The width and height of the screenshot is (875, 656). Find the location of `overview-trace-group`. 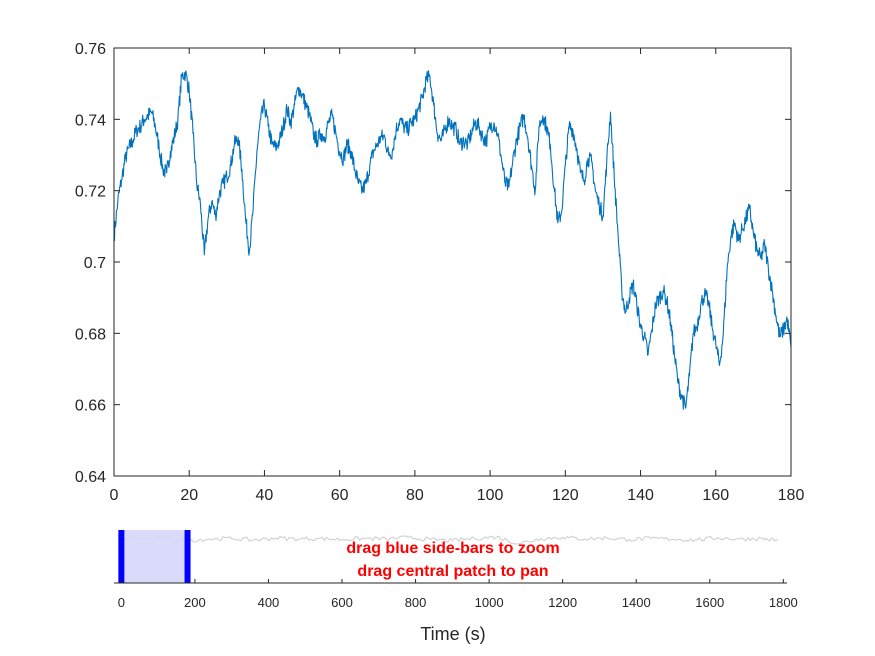

overview-trace-group is located at coordinates (450, 540).